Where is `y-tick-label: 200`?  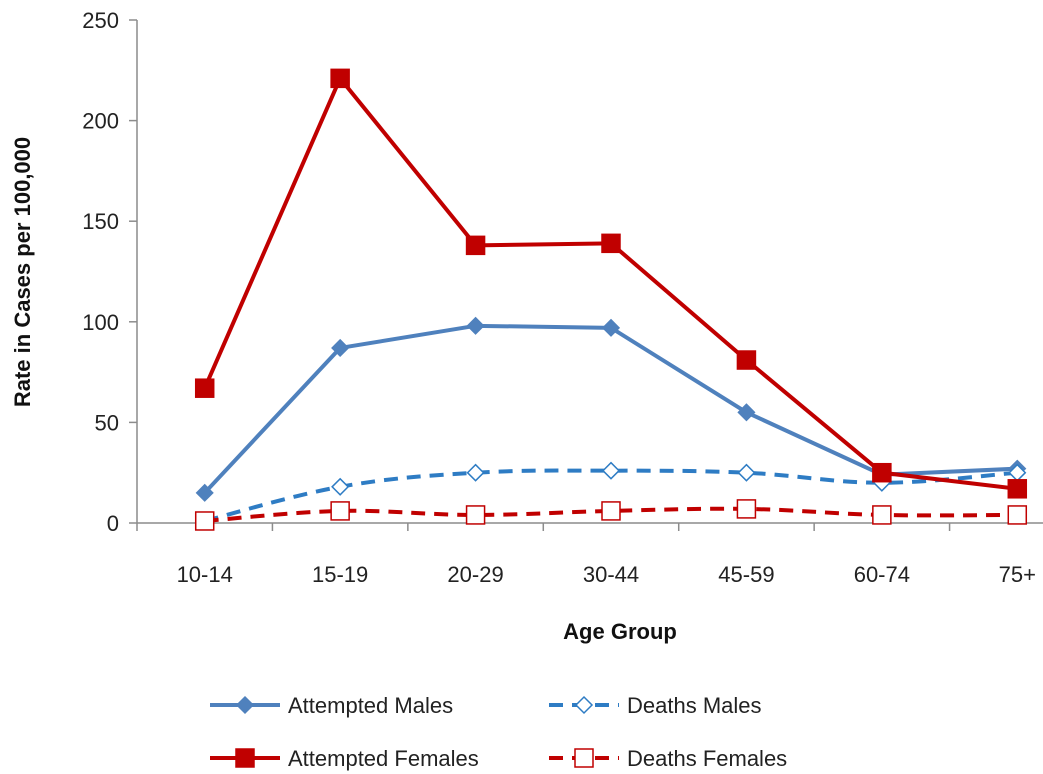 y-tick-label: 200 is located at coordinates (100, 121).